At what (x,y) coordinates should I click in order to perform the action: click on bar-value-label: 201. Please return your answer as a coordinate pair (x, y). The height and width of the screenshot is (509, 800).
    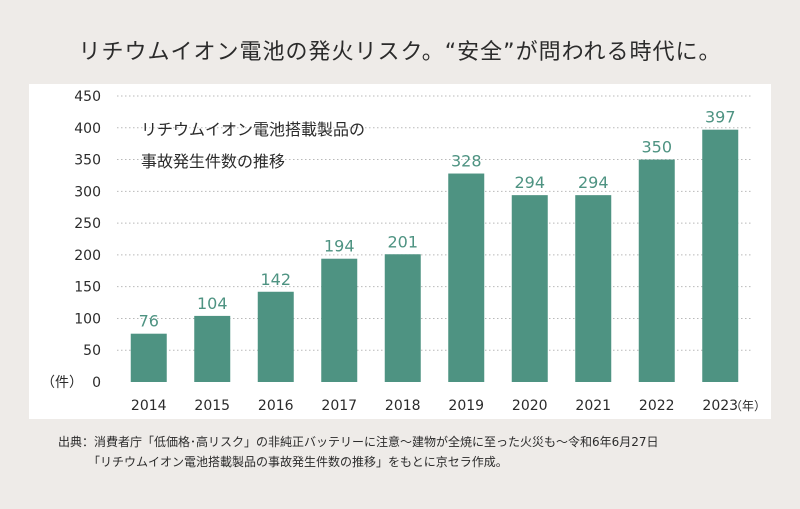
    Looking at the image, I should click on (402, 241).